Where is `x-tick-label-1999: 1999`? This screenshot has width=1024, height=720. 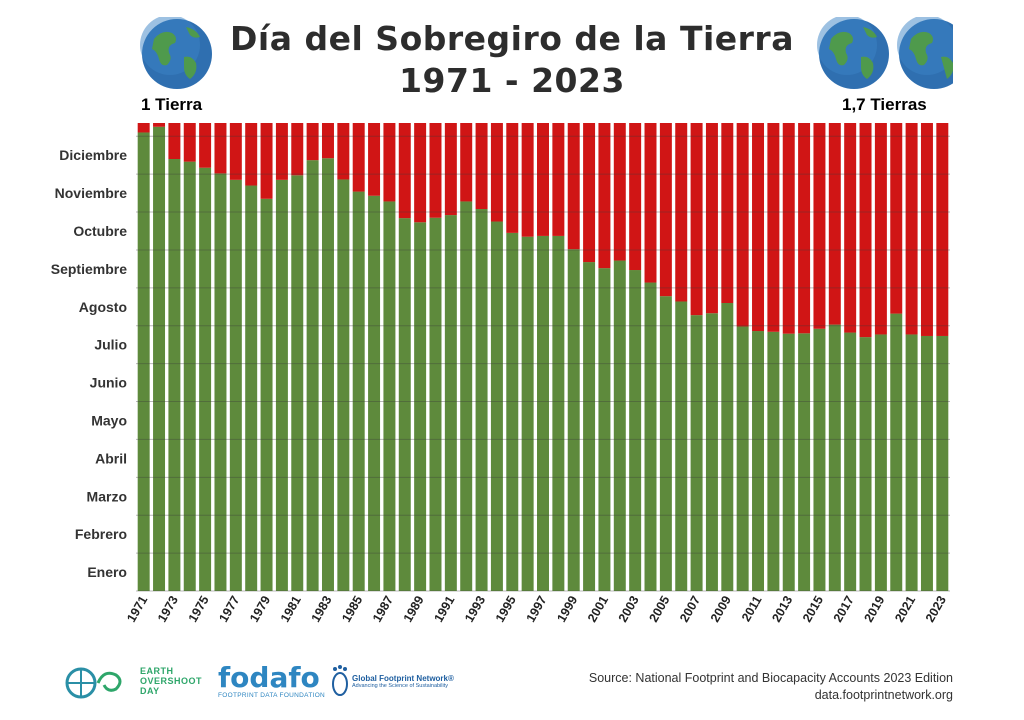
x-tick-label-1999: 1999 is located at coordinates (567, 608).